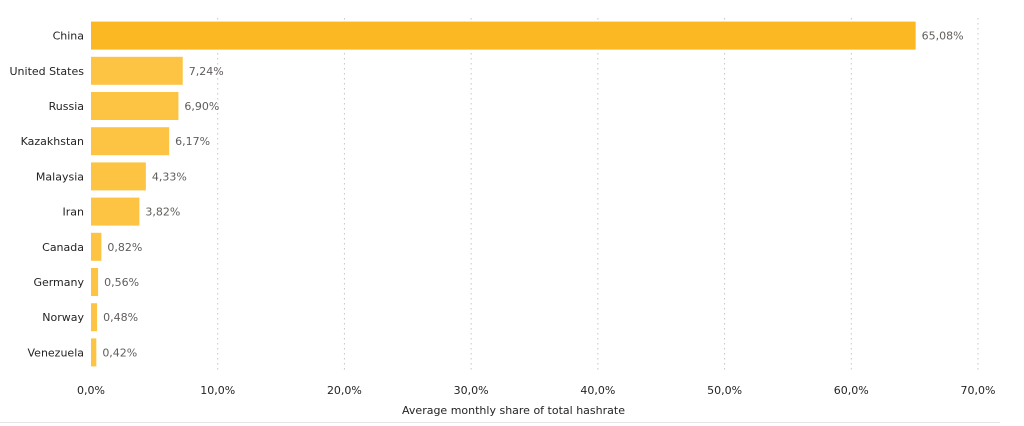 The width and height of the screenshot is (1024, 426). What do you see at coordinates (66, 106) in the screenshot?
I see `category-label: Russia` at bounding box center [66, 106].